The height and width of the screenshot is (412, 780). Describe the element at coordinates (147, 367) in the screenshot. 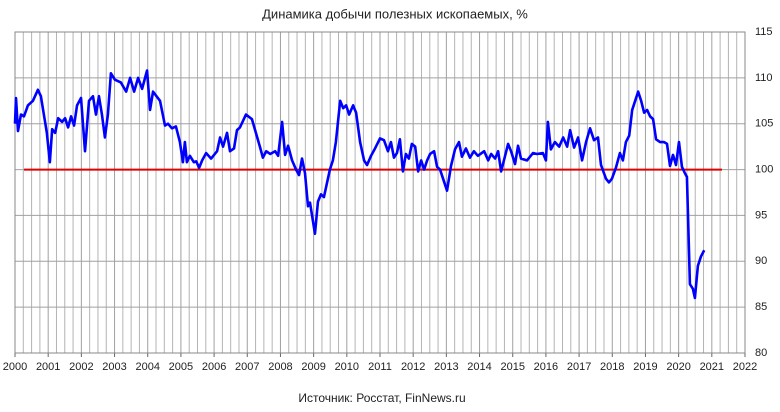

I see `x-tick-label: 2004` at that location.